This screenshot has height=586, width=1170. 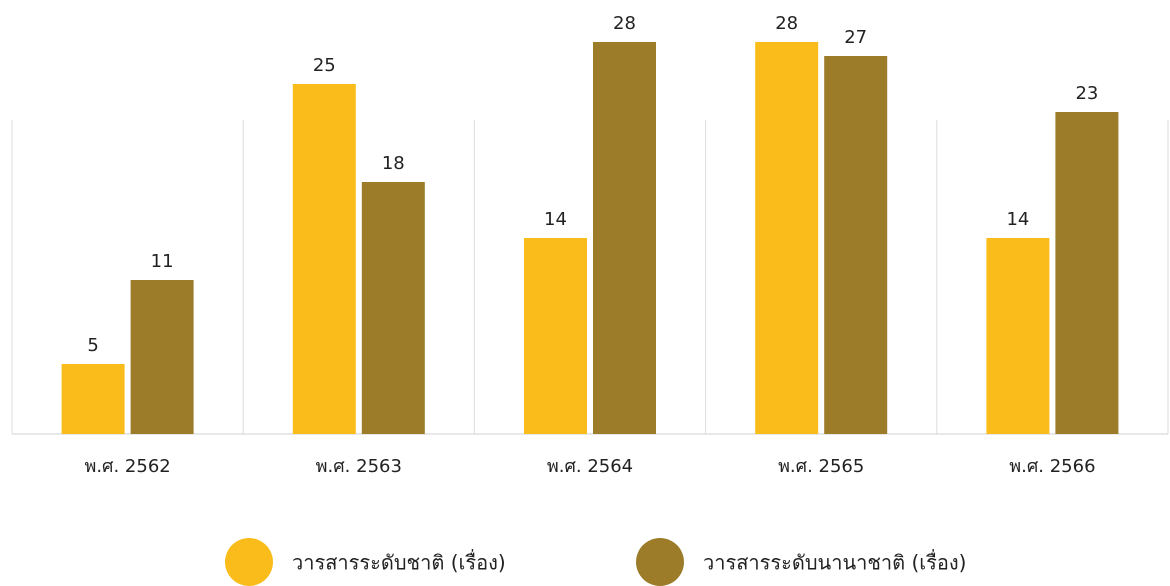 What do you see at coordinates (1052, 466) in the screenshot?
I see `x-tick-label: พ.ศ. 2566` at bounding box center [1052, 466].